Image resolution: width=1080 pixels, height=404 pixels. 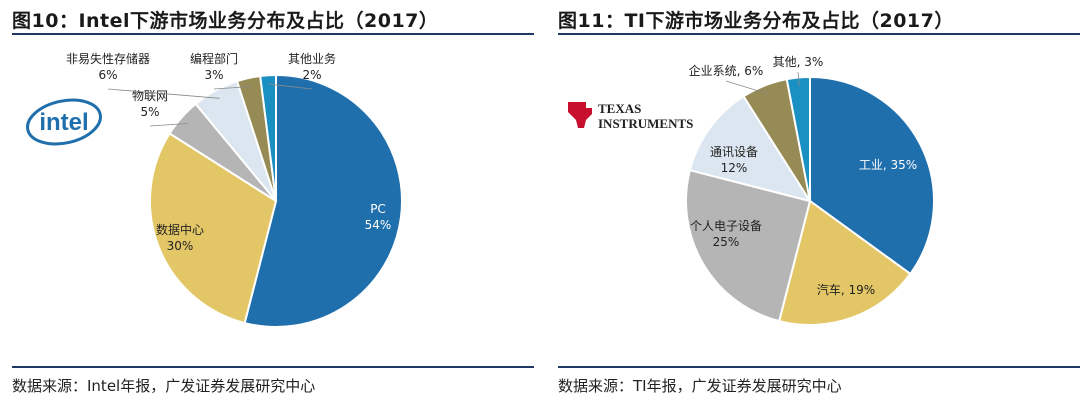 I want to click on figure-10-title: 图10：Intel下游市场业务分布及占比（2017）, so click(x=225, y=21).